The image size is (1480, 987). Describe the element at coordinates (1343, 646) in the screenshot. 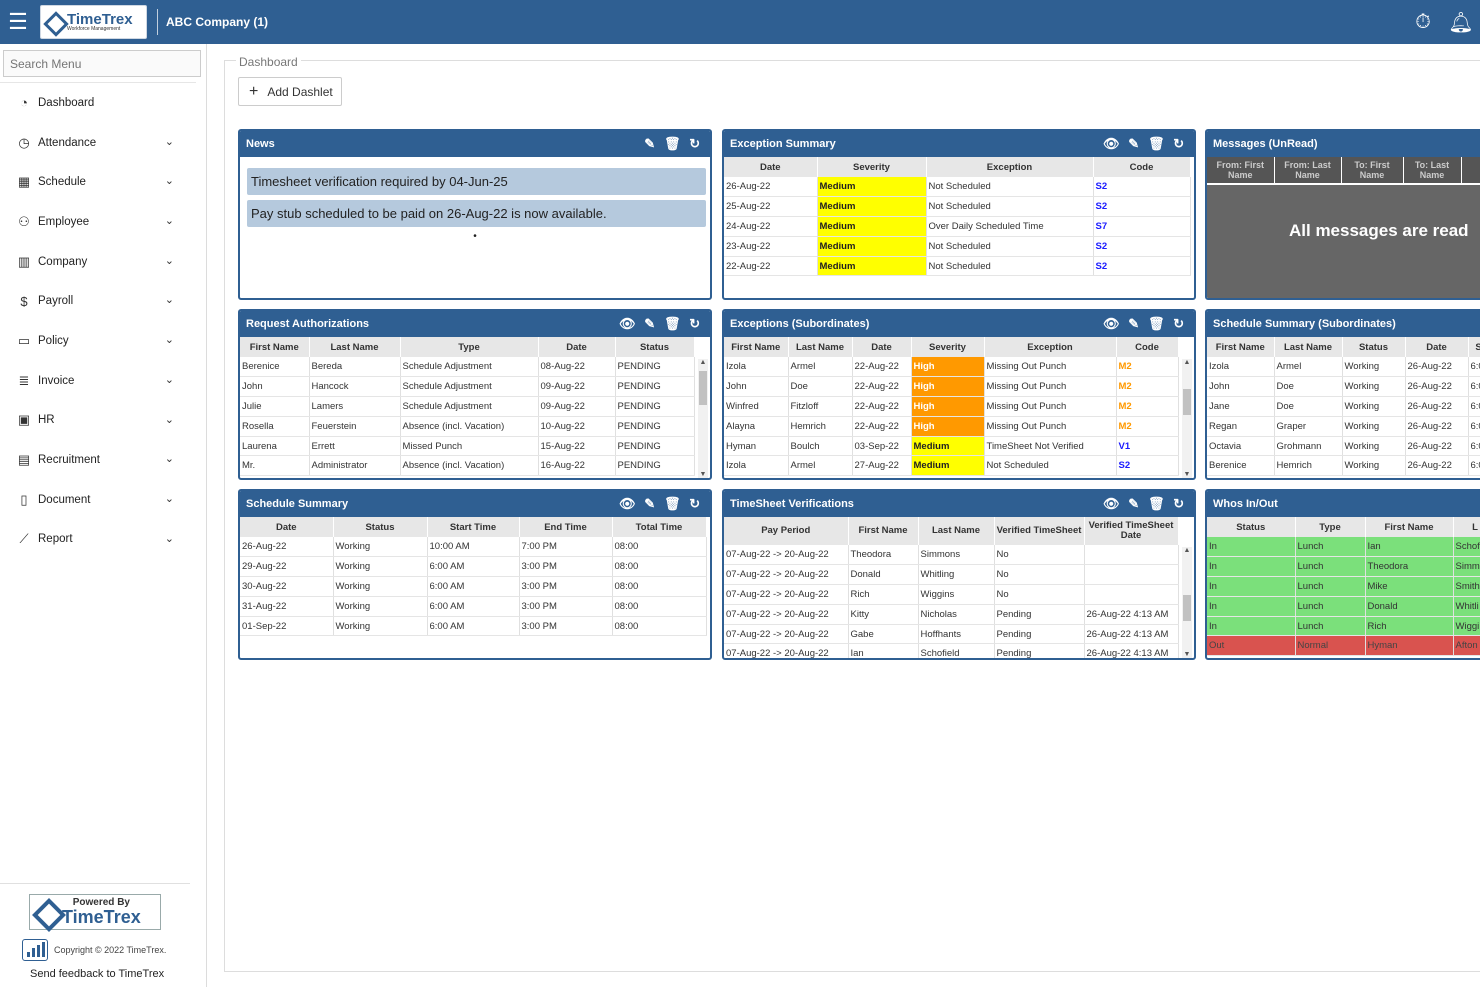

I see `table-row: Out Normal Hyman Afton` at that location.